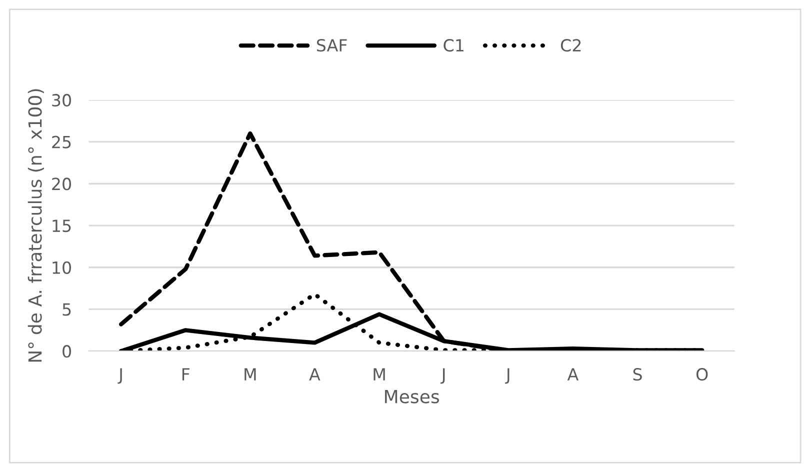  I want to click on y-tick-label: 20, so click(61, 184).